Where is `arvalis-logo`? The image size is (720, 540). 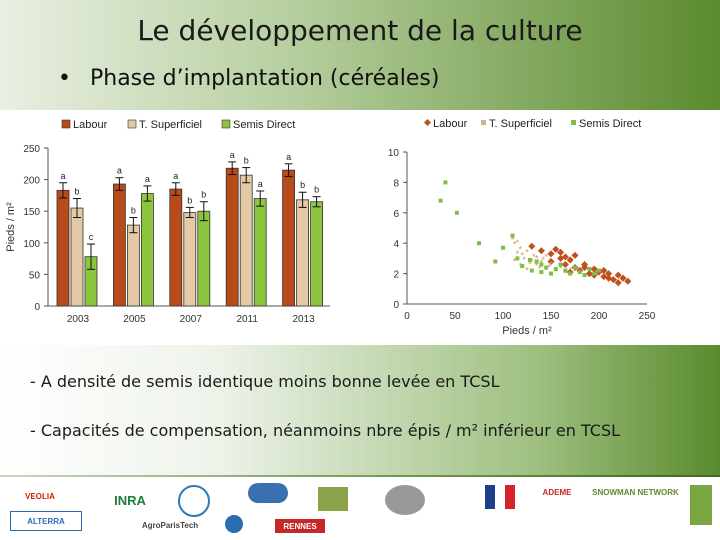 arvalis-logo is located at coordinates (268, 493).